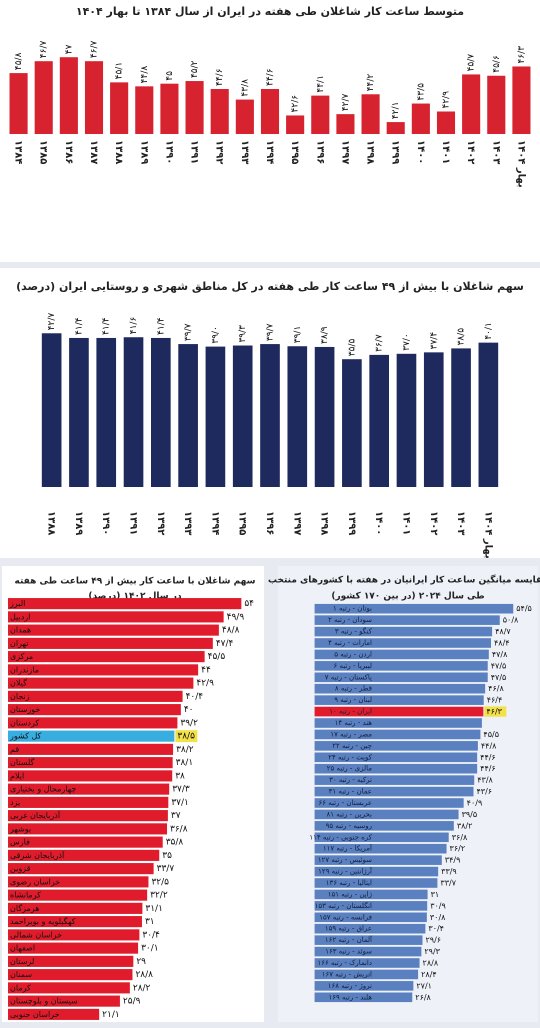 The image size is (540, 1028). What do you see at coordinates (424, 985) in the screenshot?
I see `value-label: ۲۷/۱` at bounding box center [424, 985].